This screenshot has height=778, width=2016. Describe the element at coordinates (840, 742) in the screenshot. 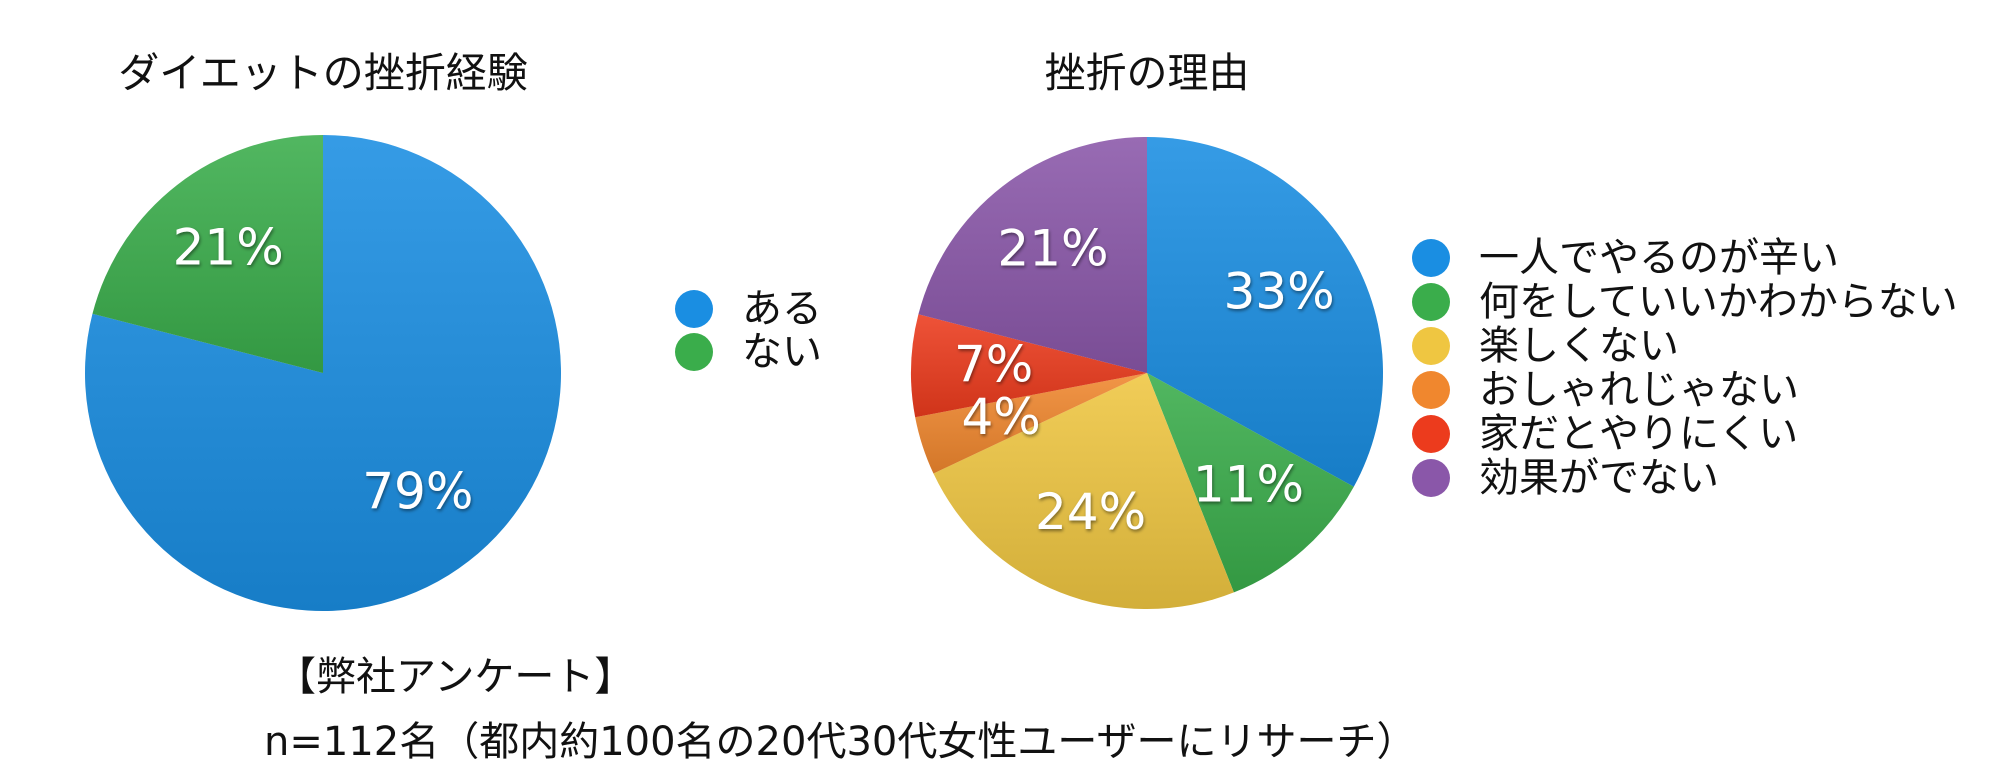

I see `footer-note: n=112名（都内約100名の20代30代女性ユーザーにリサーチ）` at that location.